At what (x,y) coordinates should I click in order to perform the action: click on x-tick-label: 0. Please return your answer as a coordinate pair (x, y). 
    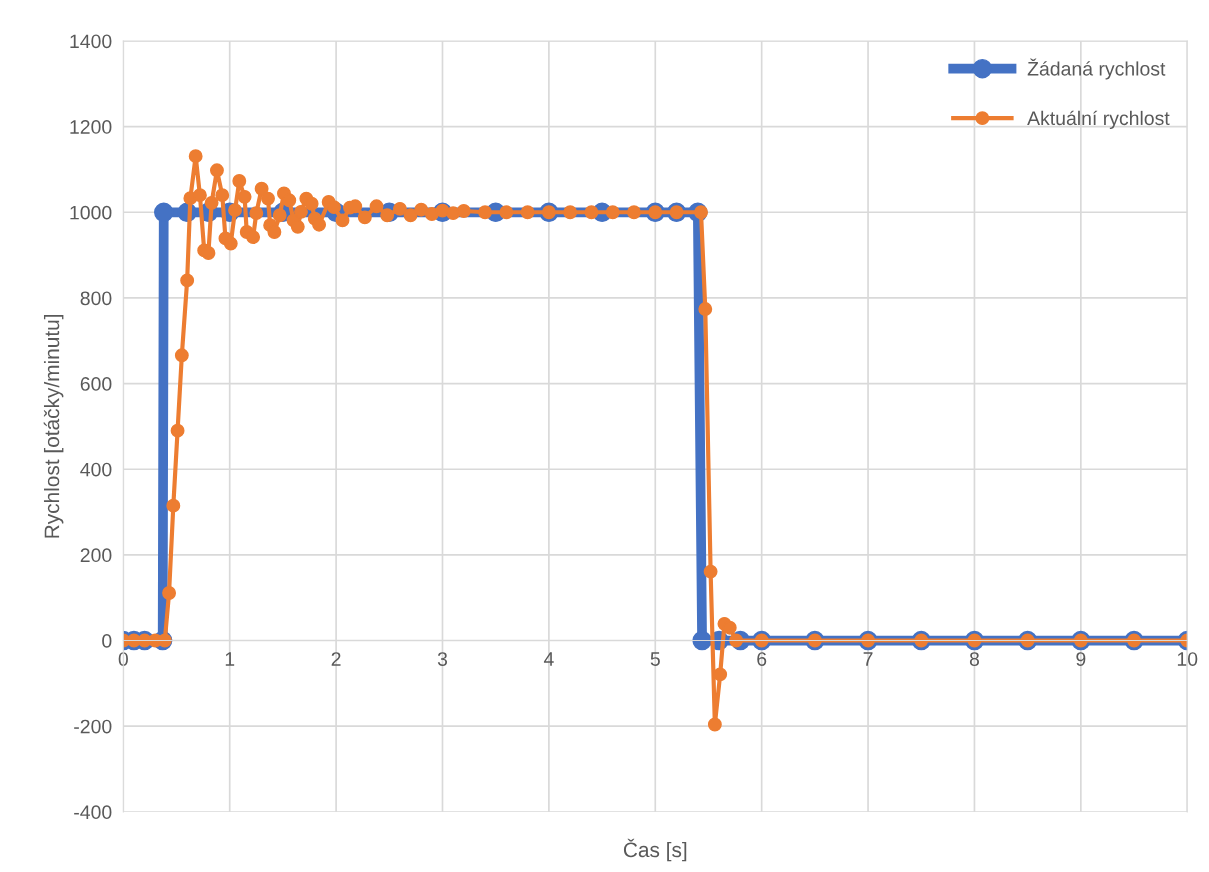
    Looking at the image, I should click on (123, 659).